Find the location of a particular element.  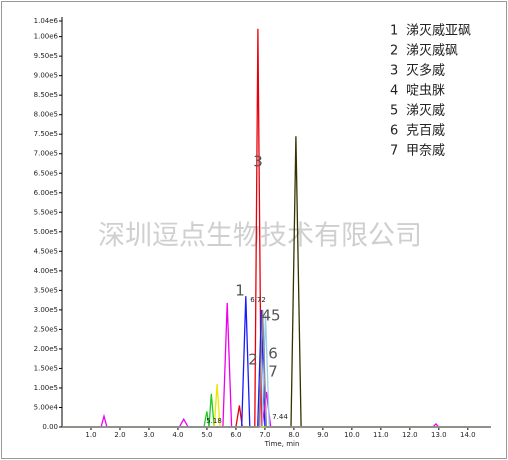

y-tick-label: 7.00e5 is located at coordinates (46, 154).